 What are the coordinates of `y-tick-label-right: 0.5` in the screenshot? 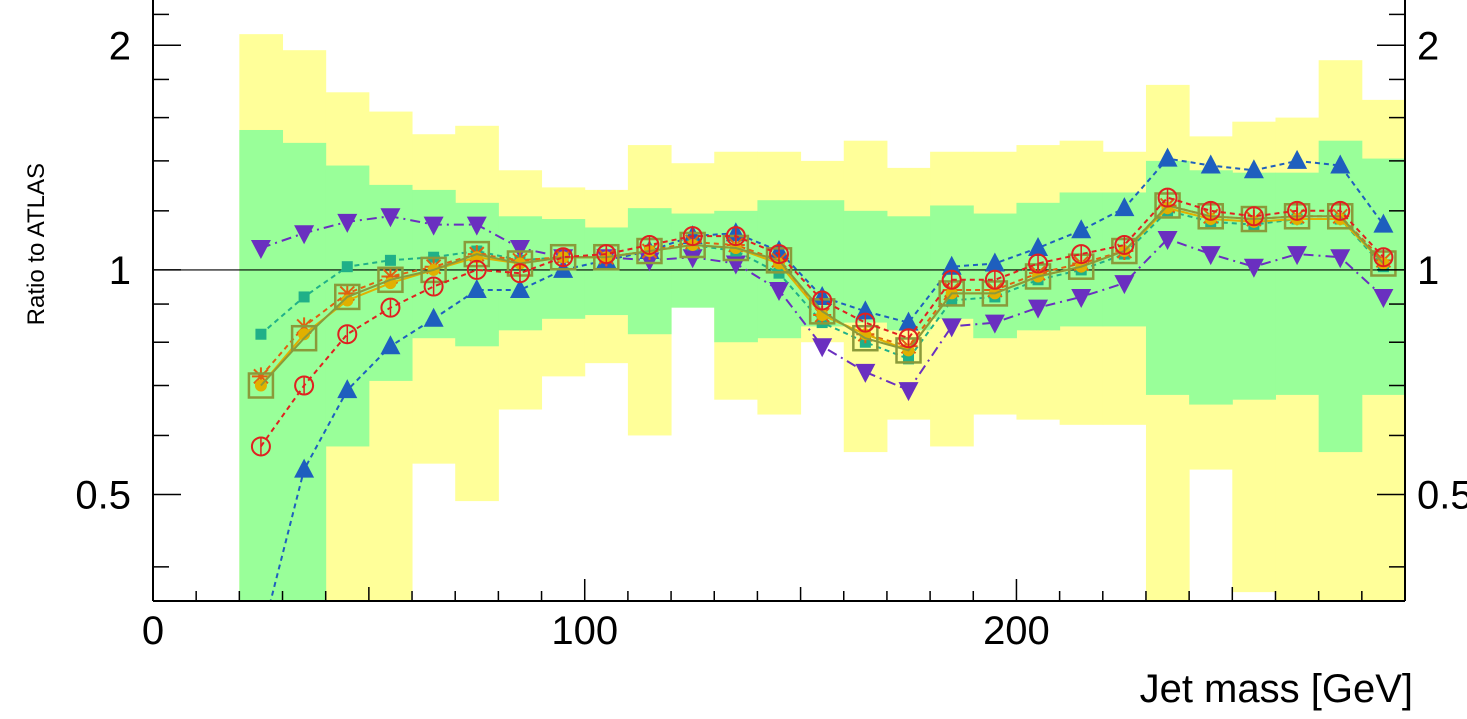 It's located at (1442, 496).